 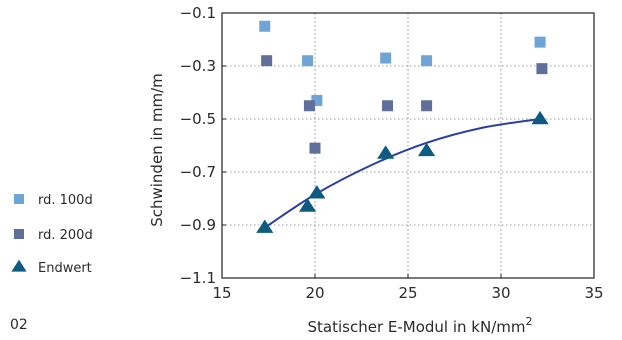 What do you see at coordinates (198, 66) in the screenshot?
I see `y-tick-label: −0.3` at bounding box center [198, 66].